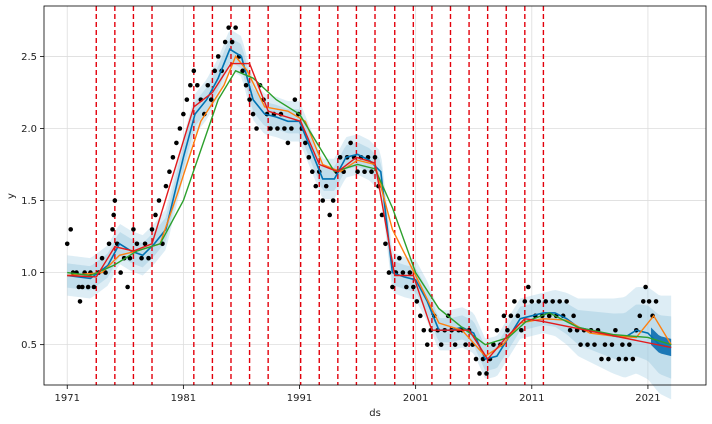 The width and height of the screenshot is (712, 424). I want to click on y-tick-label: 0.5, so click(29, 345).